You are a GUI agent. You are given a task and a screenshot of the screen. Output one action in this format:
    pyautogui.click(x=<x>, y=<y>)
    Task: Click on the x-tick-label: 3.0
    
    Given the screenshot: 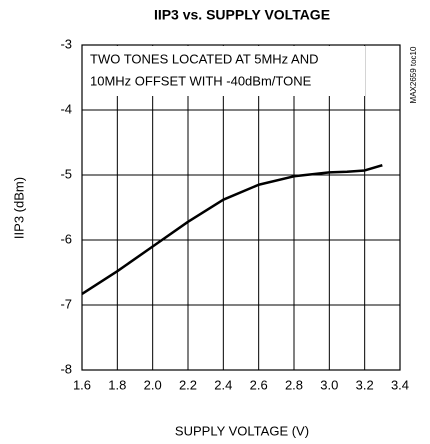 What is the action you would take?
    pyautogui.click(x=329, y=384)
    